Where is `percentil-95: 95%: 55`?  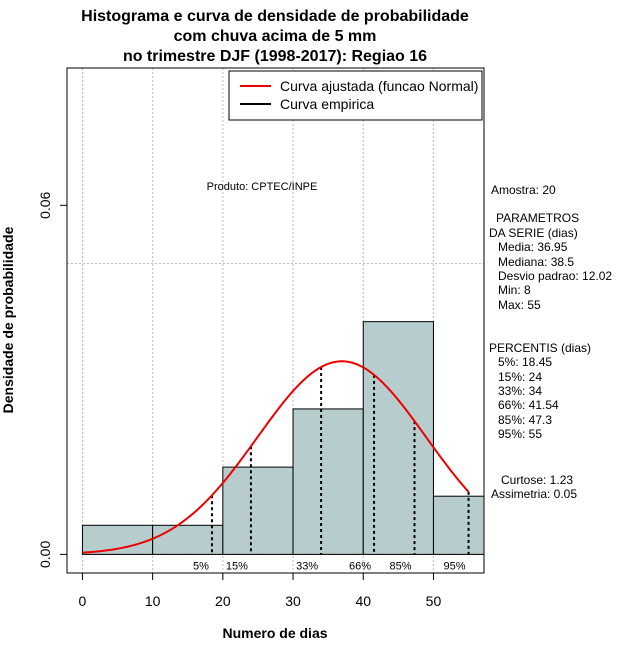
percentil-95: 95%: 55 is located at coordinates (520, 434).